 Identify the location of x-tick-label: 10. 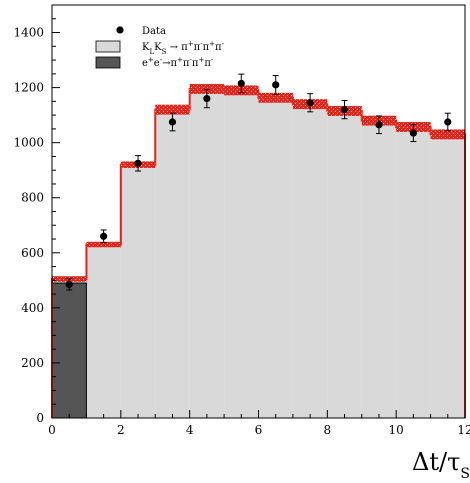
(396, 430).